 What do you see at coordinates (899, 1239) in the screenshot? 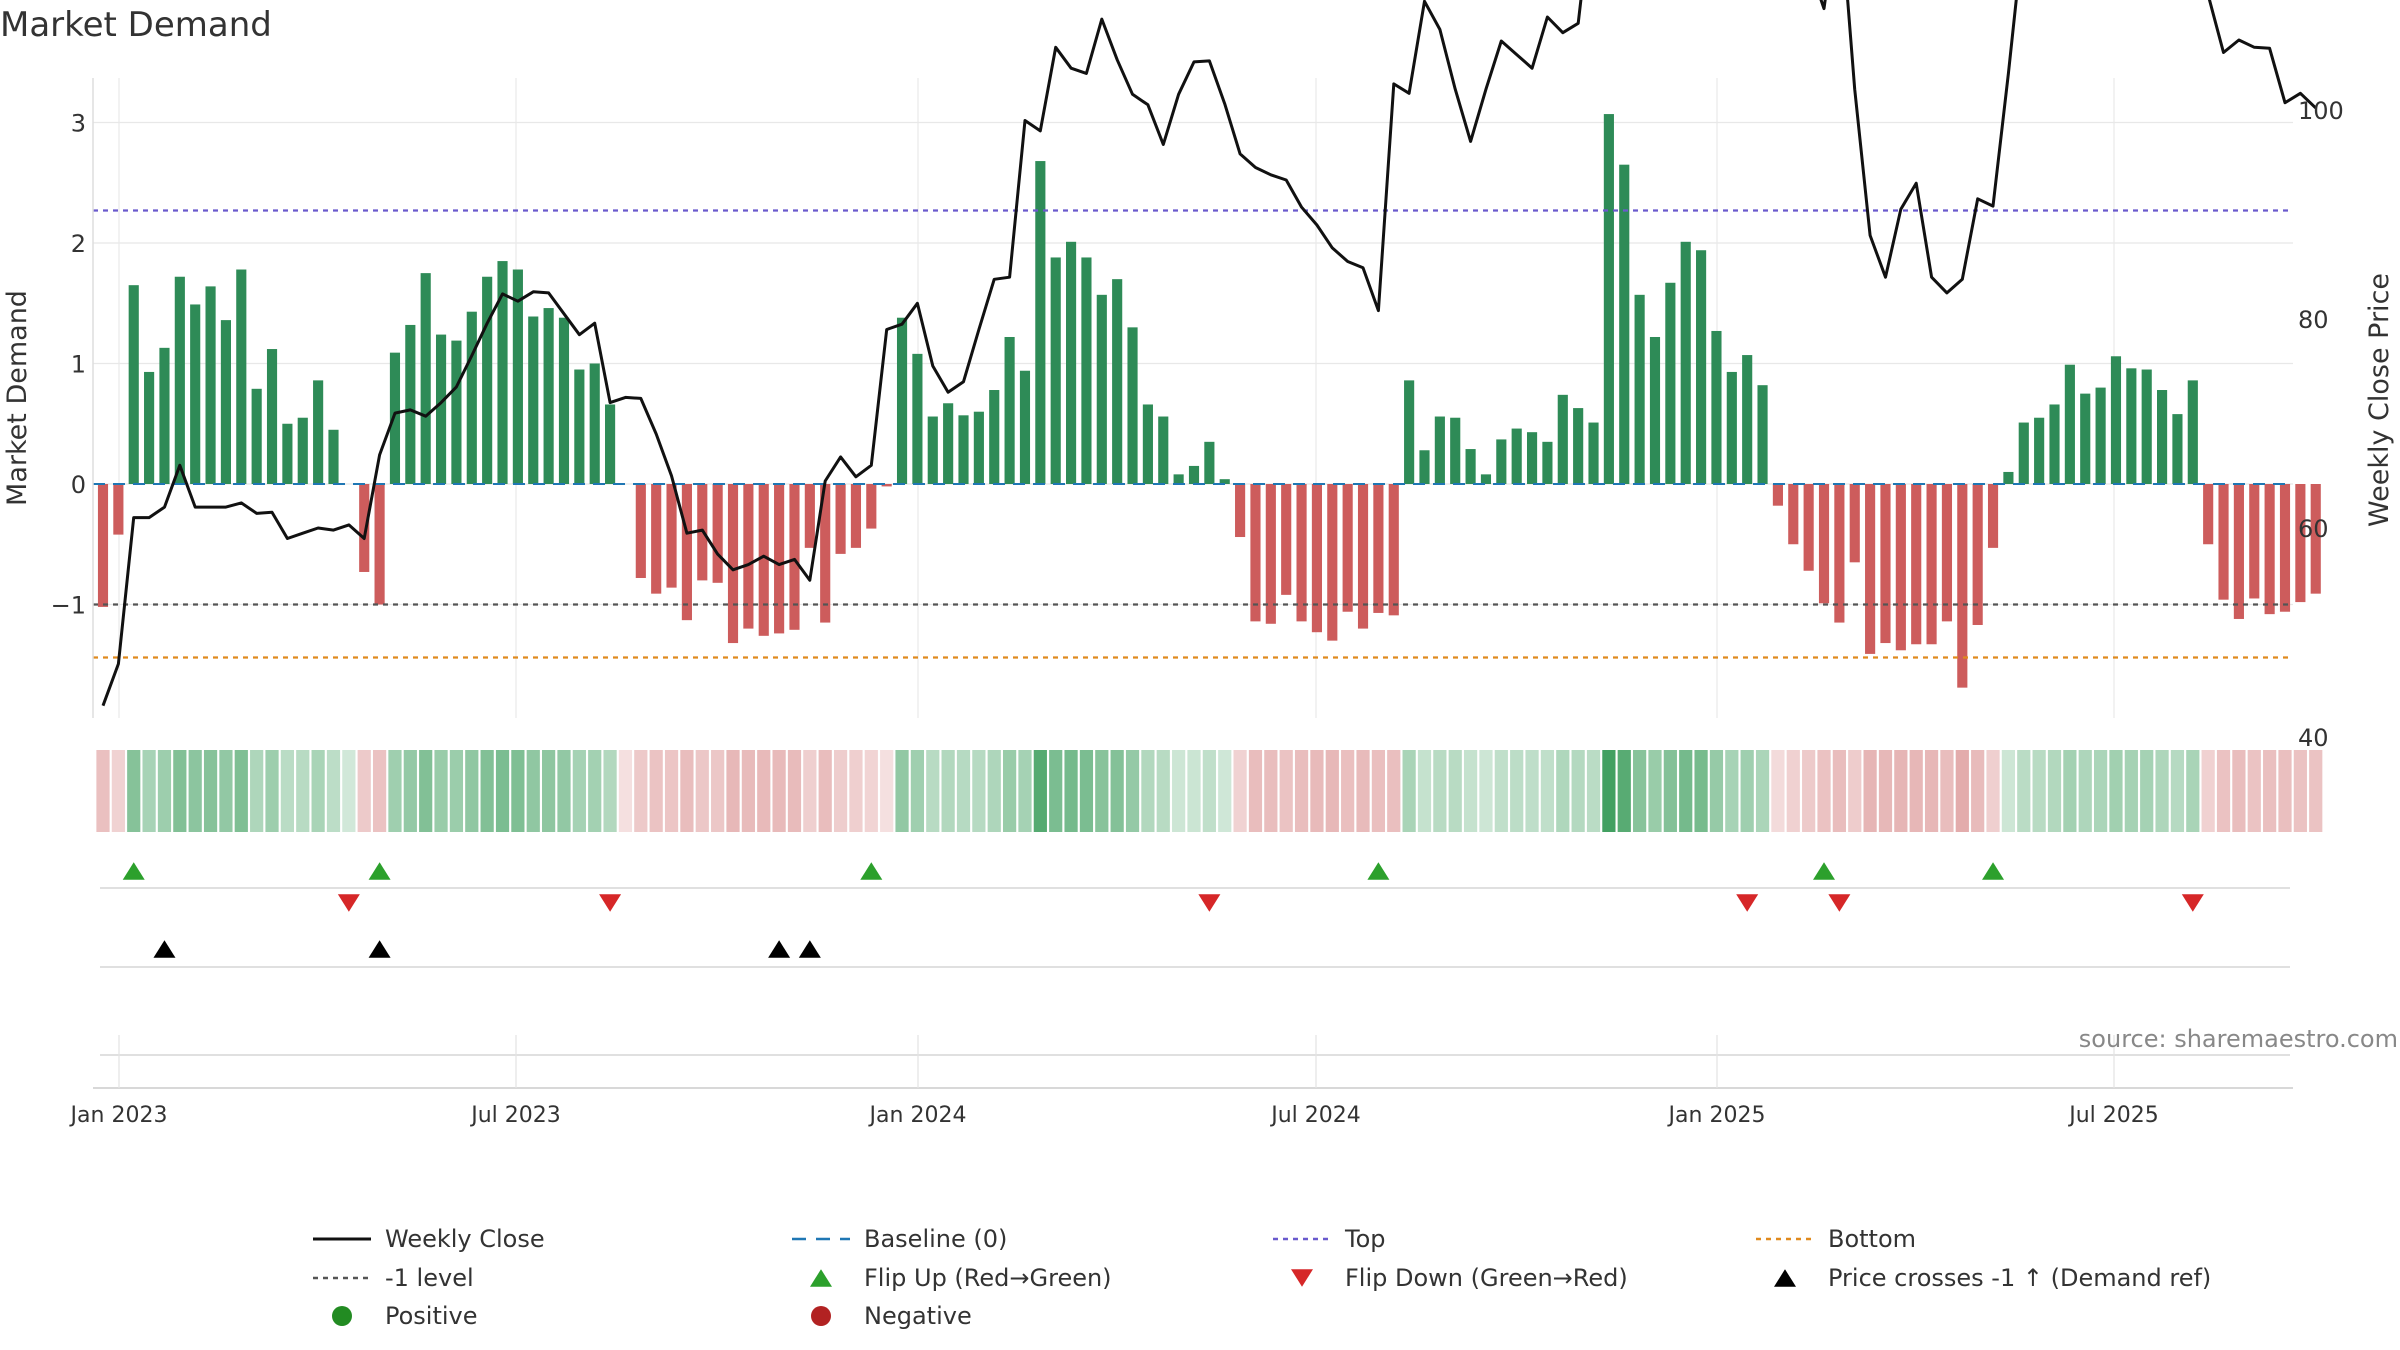
I see `legend-item: Baseline (0)` at bounding box center [899, 1239].